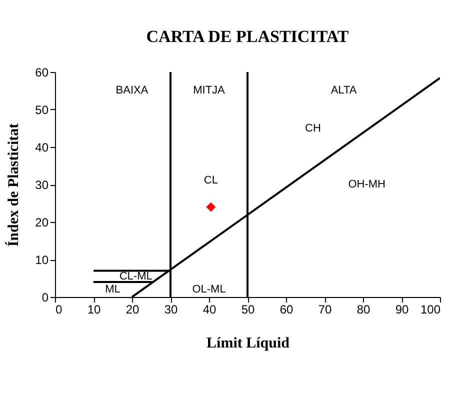  What do you see at coordinates (42, 260) in the screenshot?
I see `y-tick-label: 10` at bounding box center [42, 260].